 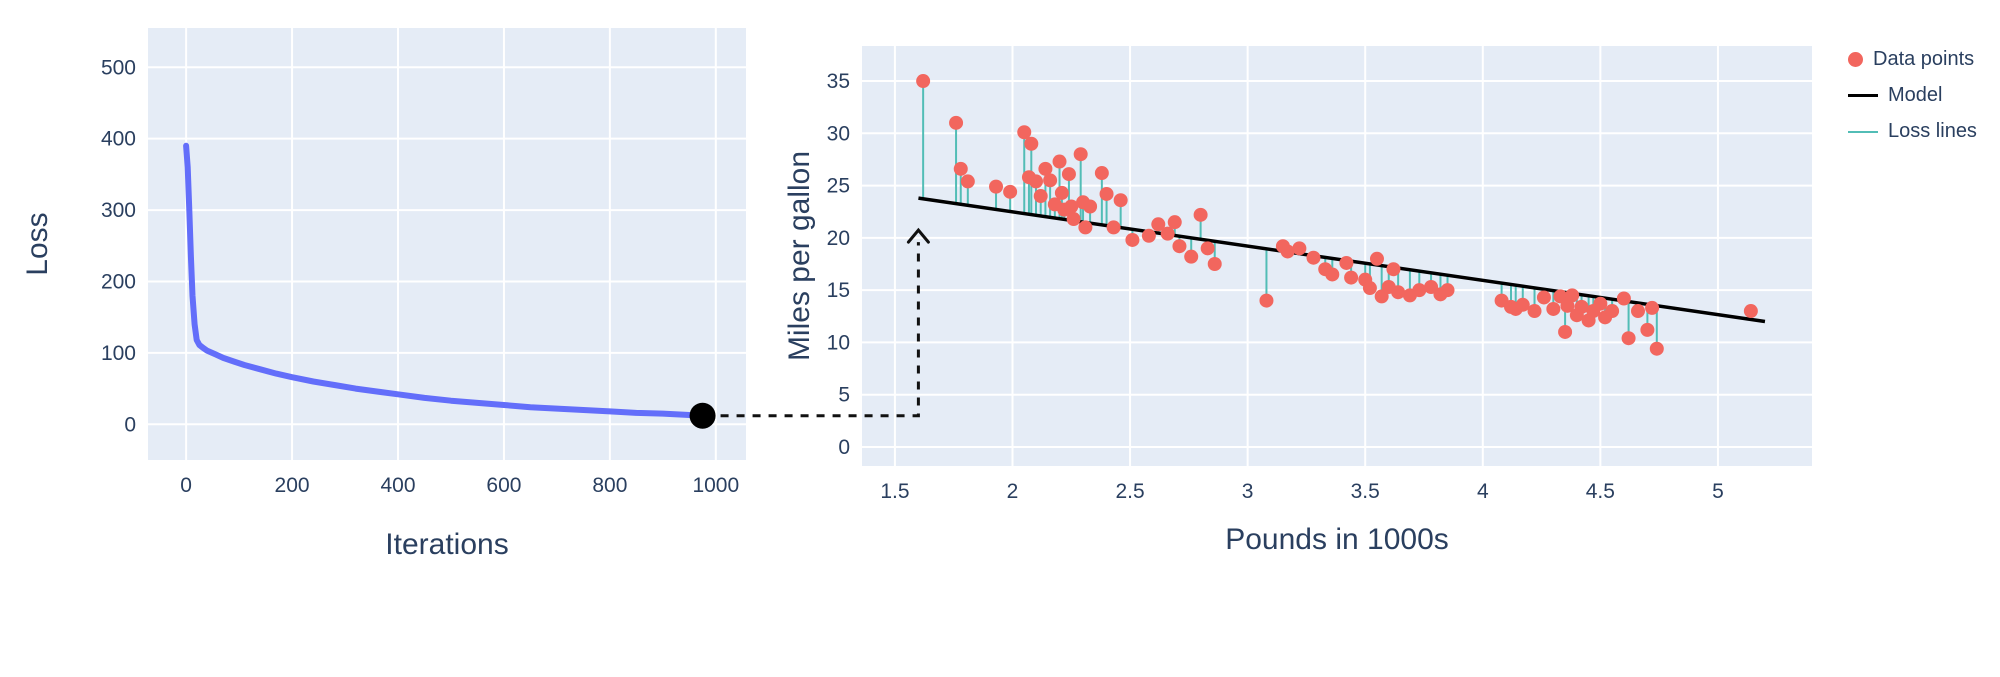 What do you see at coordinates (844, 395) in the screenshot?
I see `y-tick-label: 5` at bounding box center [844, 395].